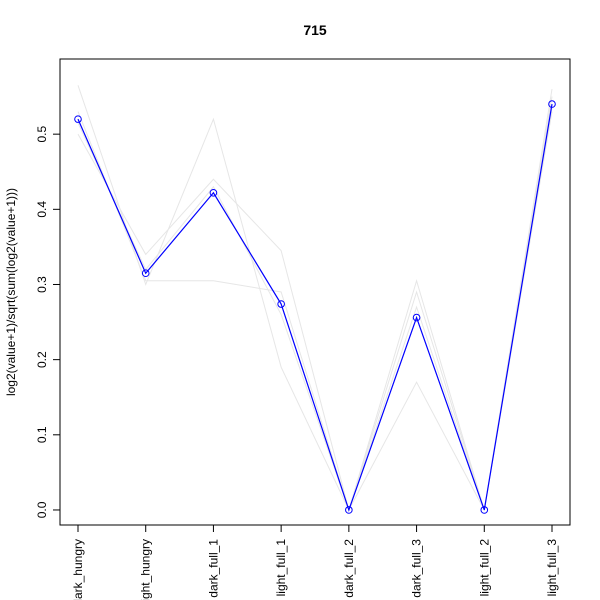  I want to click on y-tick-label: 0.1, so click(42, 434).